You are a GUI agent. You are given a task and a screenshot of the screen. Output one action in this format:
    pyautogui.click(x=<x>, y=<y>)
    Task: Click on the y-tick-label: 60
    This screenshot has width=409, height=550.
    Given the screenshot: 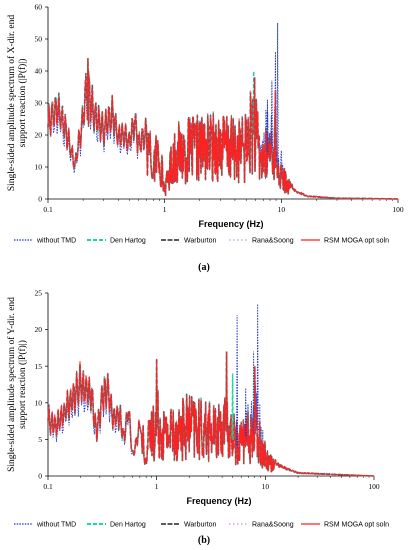 What is the action you would take?
    pyautogui.click(x=39, y=7)
    